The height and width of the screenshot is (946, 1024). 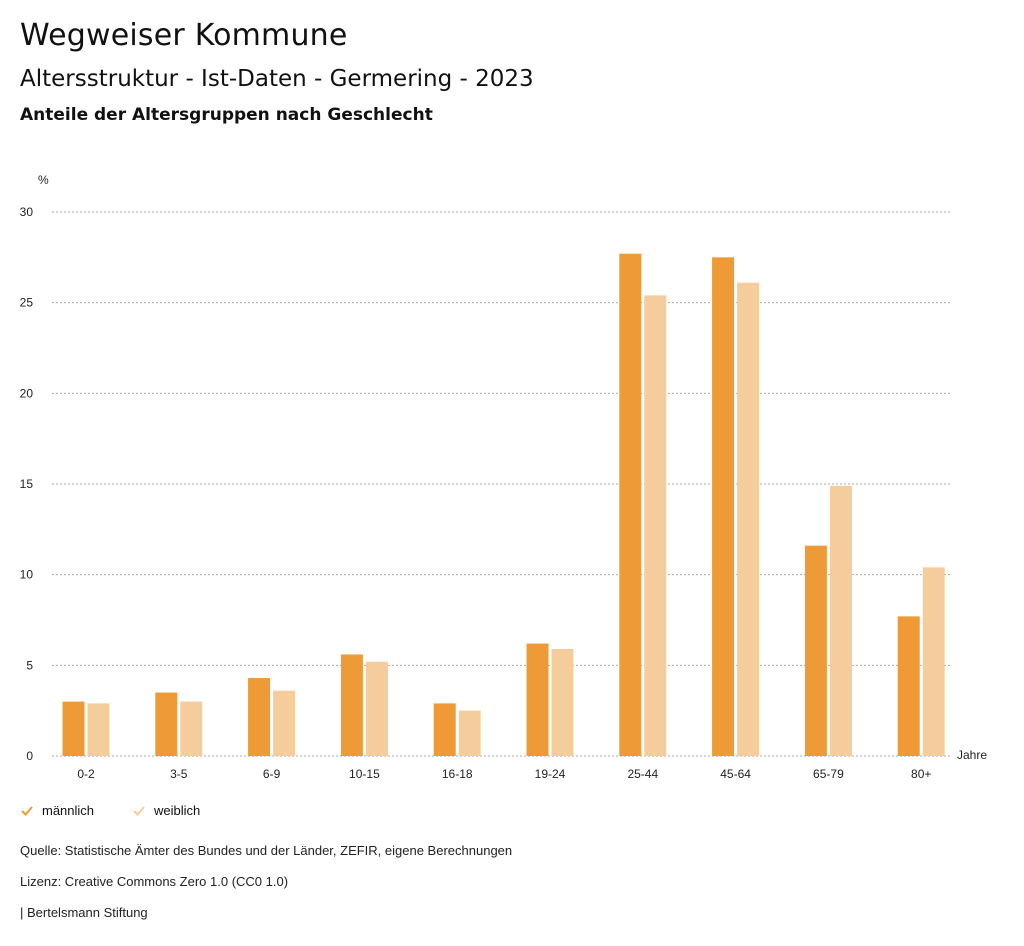 I want to click on y-tick-label: 25, so click(x=27, y=303).